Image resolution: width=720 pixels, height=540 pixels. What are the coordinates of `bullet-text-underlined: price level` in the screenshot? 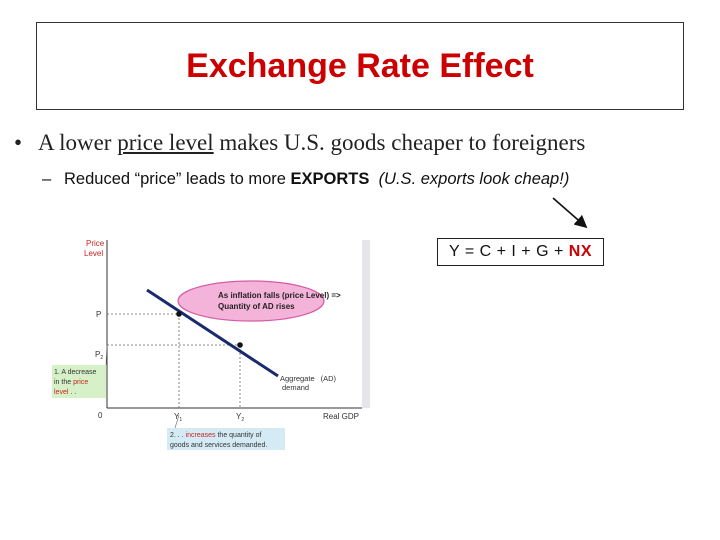 It's located at (165, 142).